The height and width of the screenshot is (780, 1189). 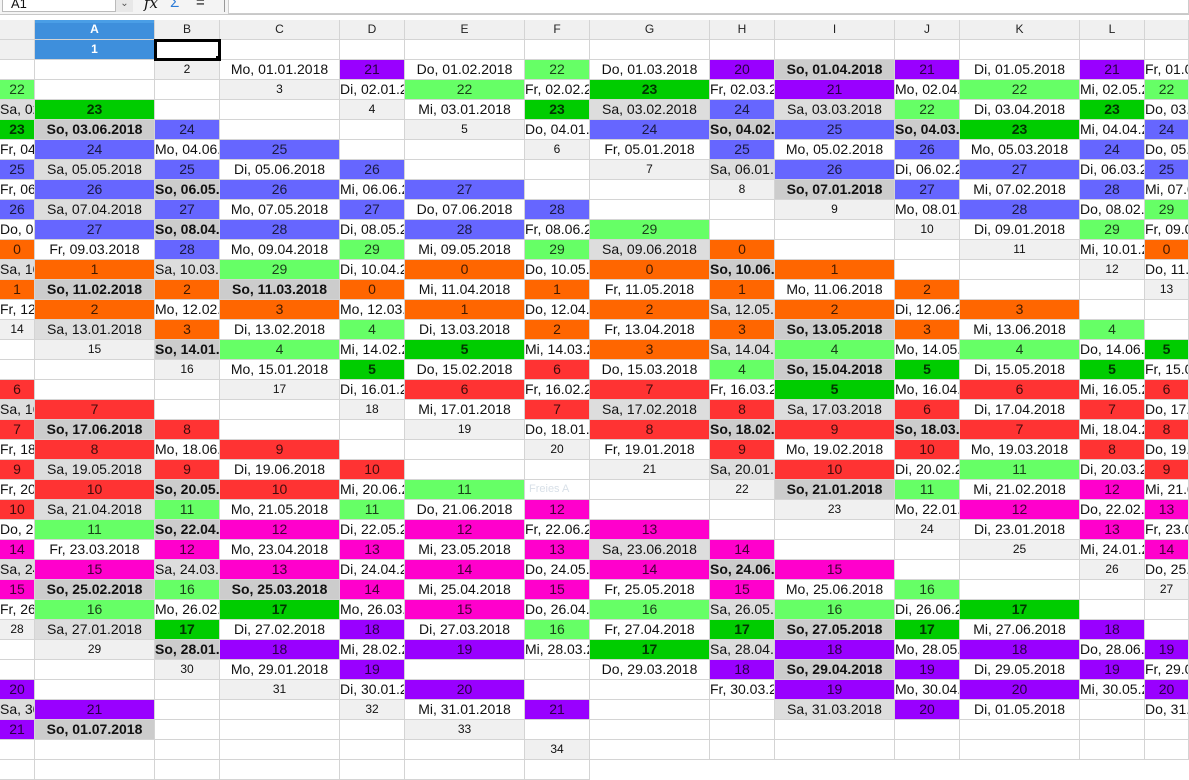 What do you see at coordinates (1112, 470) in the screenshot?
I see `date-cell: Di, 20.03.2018` at bounding box center [1112, 470].